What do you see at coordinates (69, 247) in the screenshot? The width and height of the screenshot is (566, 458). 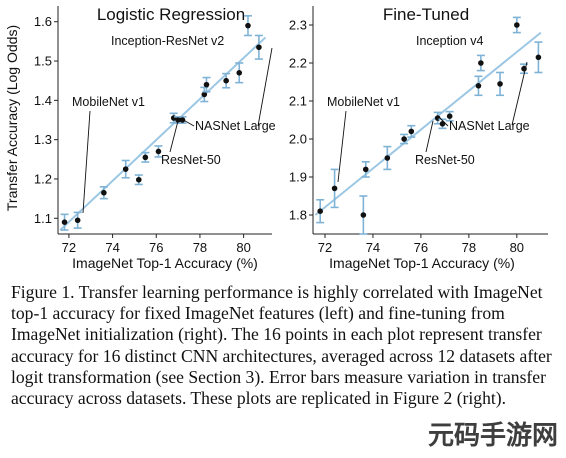 I see `left-x-tick-label: 72` at bounding box center [69, 247].